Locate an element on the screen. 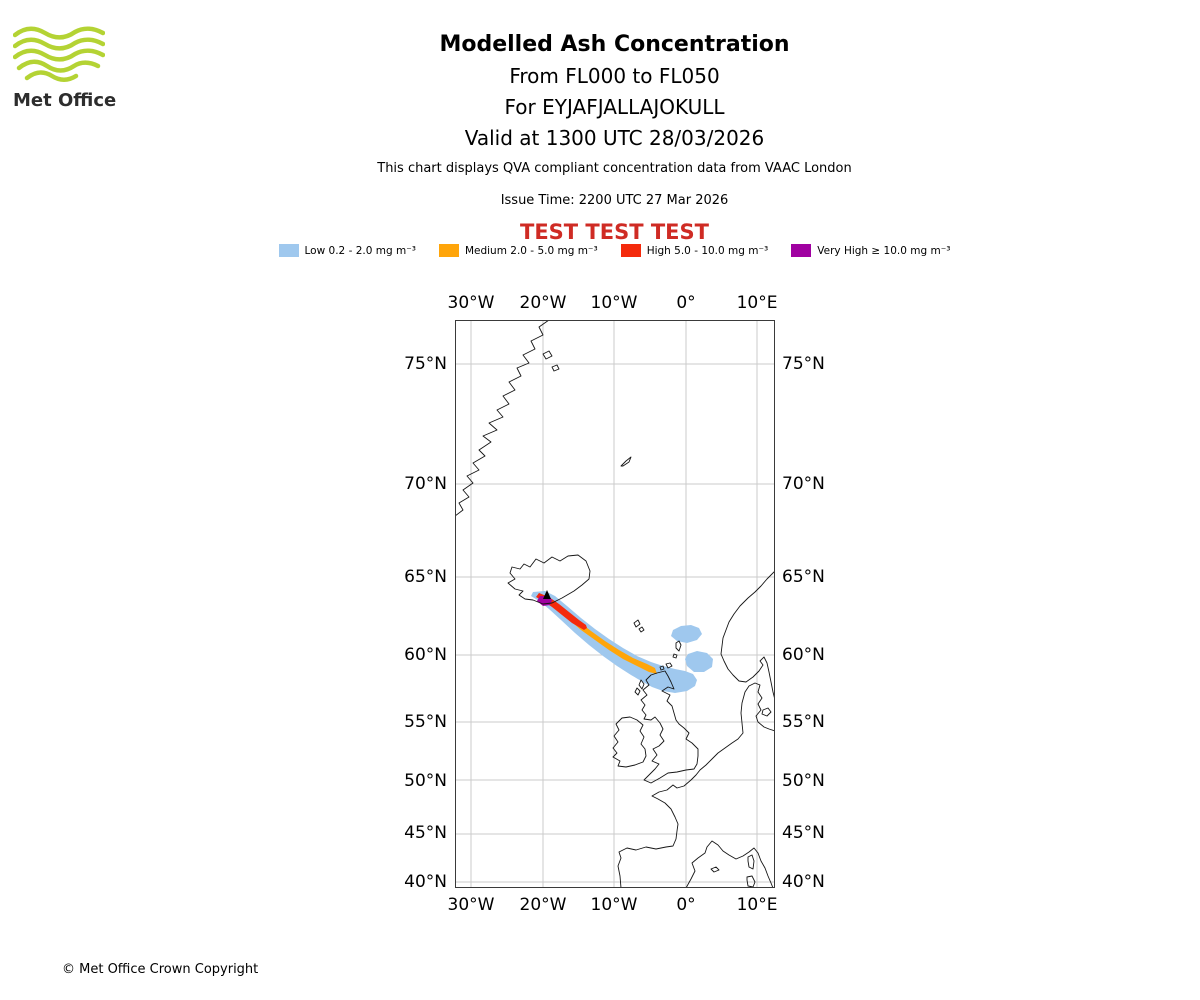 This screenshot has height=1000, width=1200. issue-time: Issue Time: 2200 UTC 27 Mar 2026 is located at coordinates (614, 200).